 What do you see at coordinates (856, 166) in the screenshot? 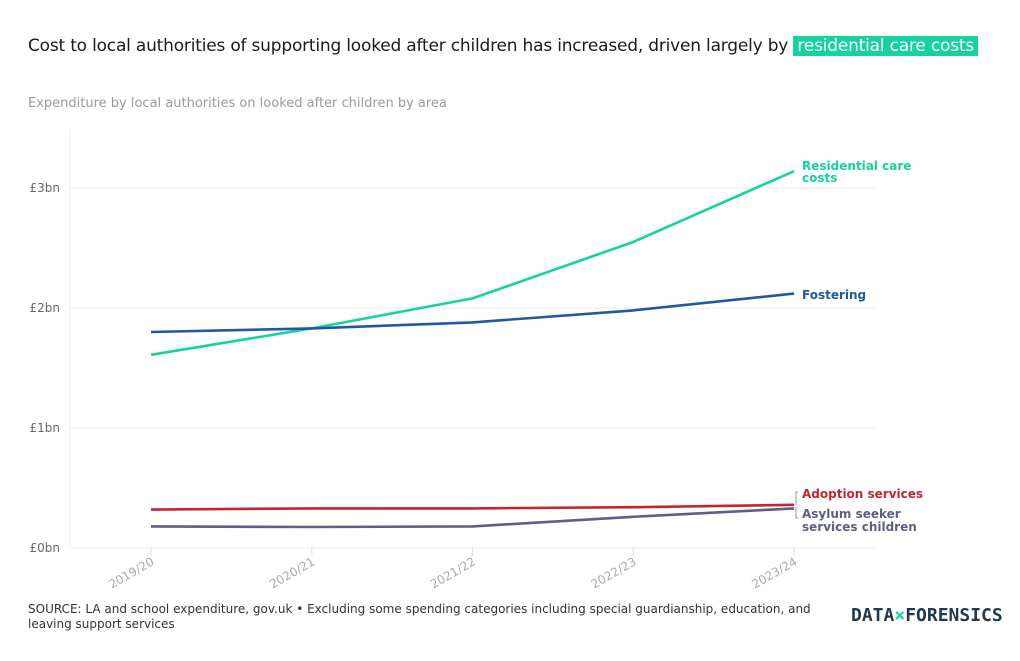
I see `series-label: Residential care` at bounding box center [856, 166].